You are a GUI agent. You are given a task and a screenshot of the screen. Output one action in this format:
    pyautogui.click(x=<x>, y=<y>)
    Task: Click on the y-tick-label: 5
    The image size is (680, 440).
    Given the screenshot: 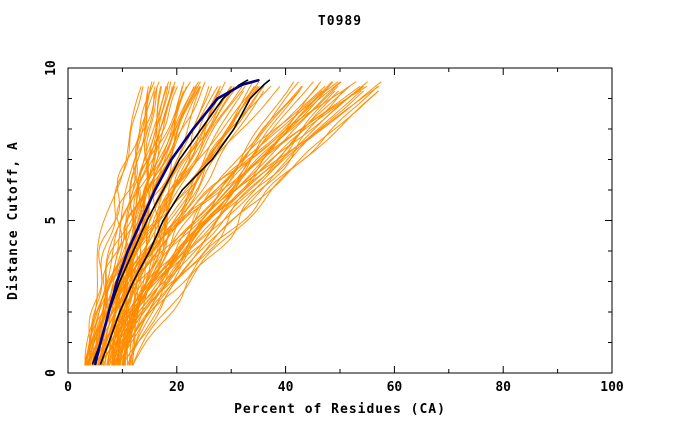 What is the action you would take?
    pyautogui.click(x=51, y=221)
    